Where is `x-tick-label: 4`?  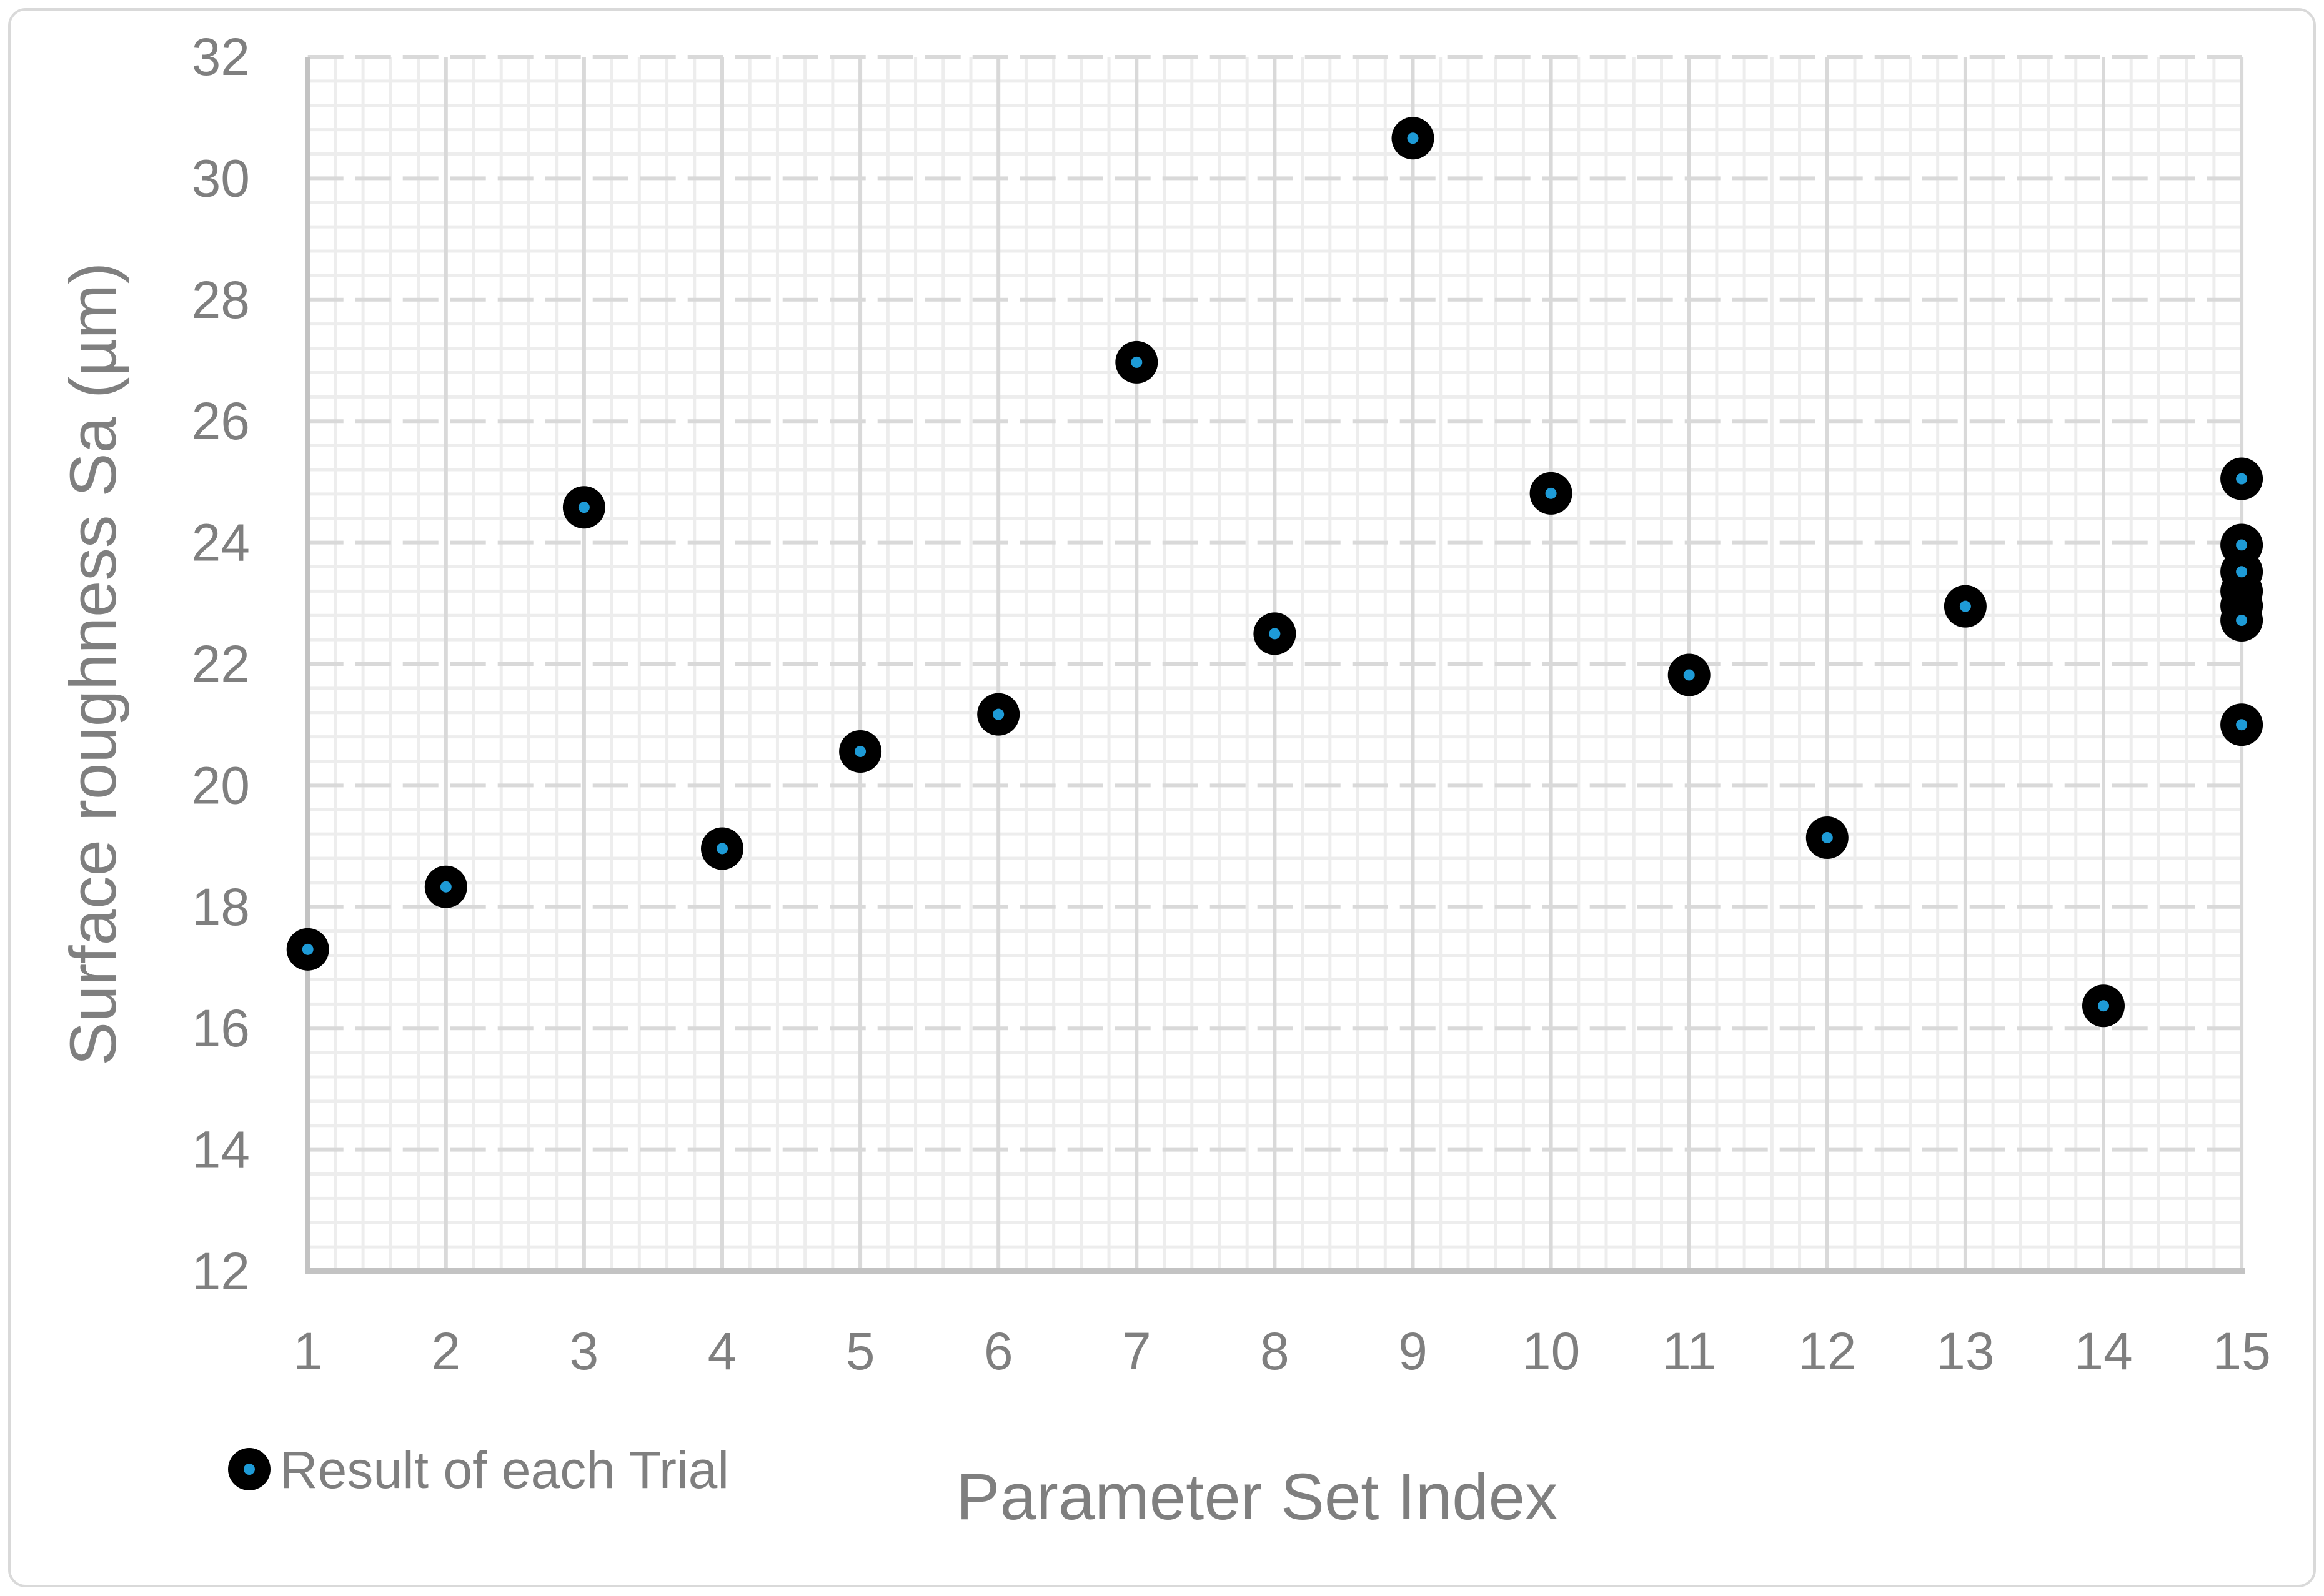
x-tick-label: 4 is located at coordinates (722, 1351).